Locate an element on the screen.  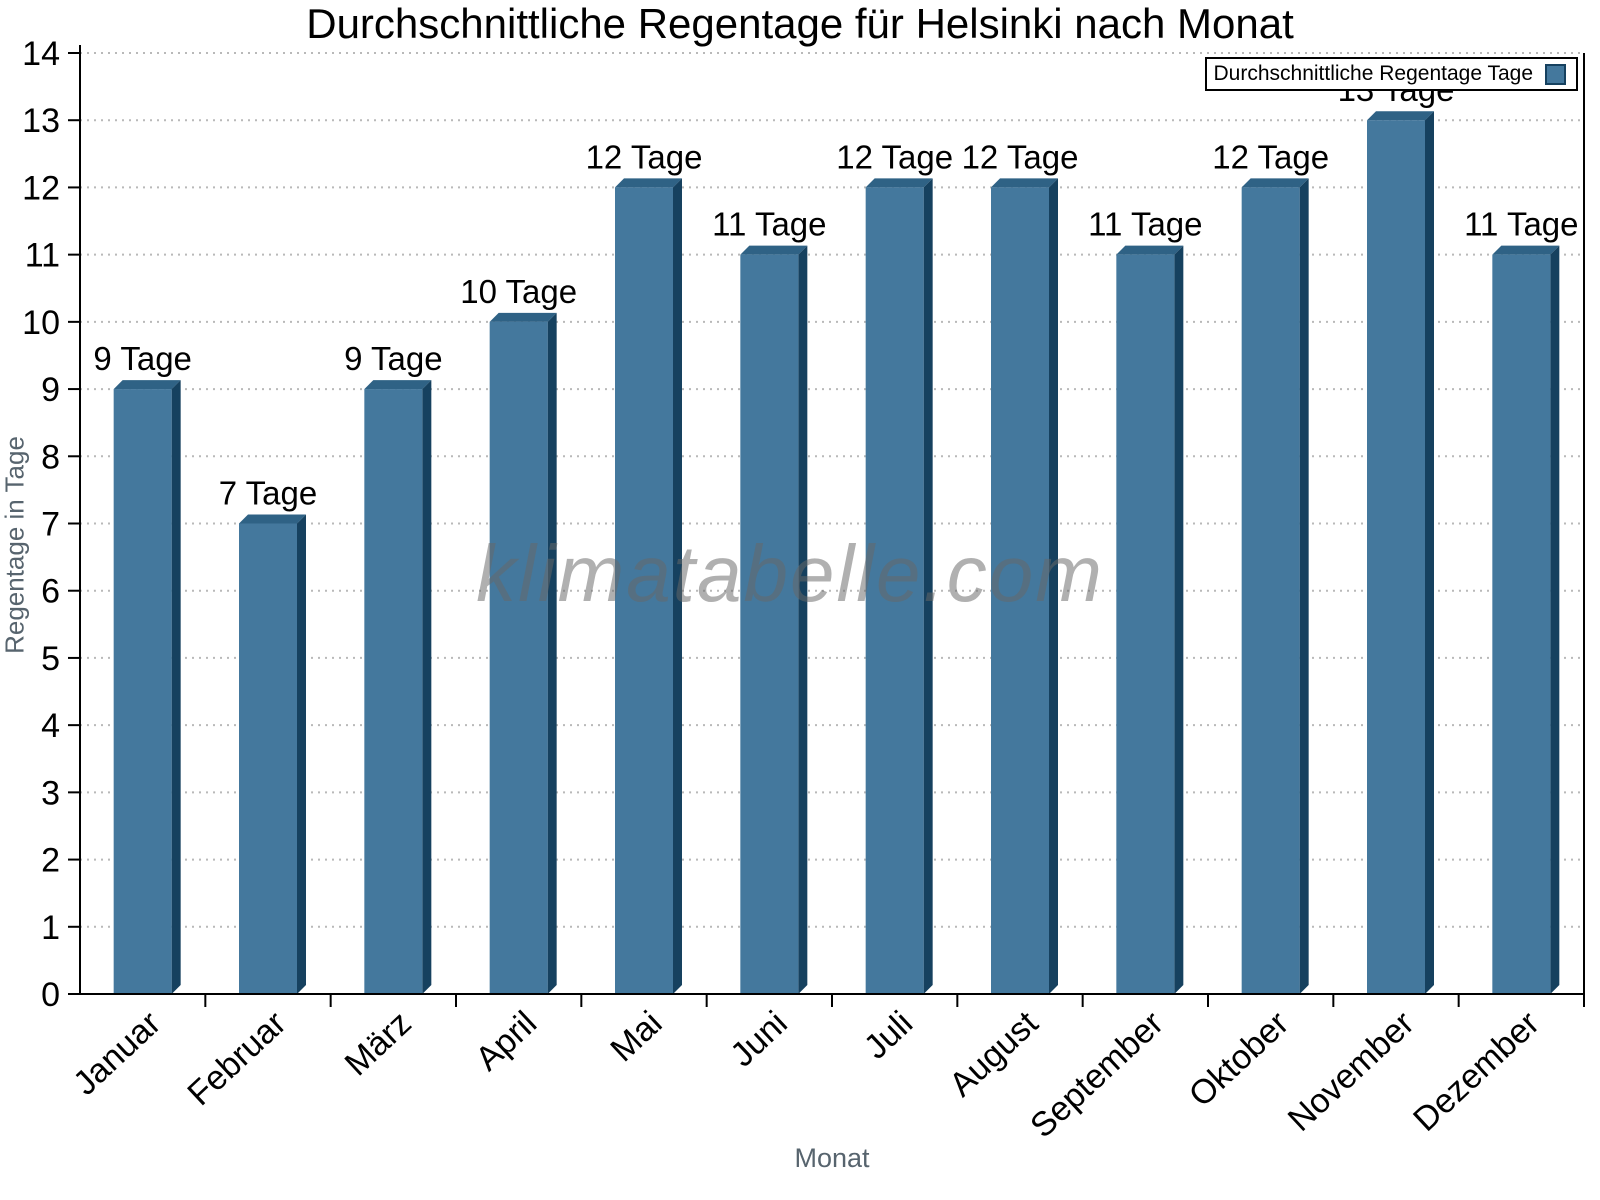
x-tick-label: September is located at coordinates (1097, 1074).